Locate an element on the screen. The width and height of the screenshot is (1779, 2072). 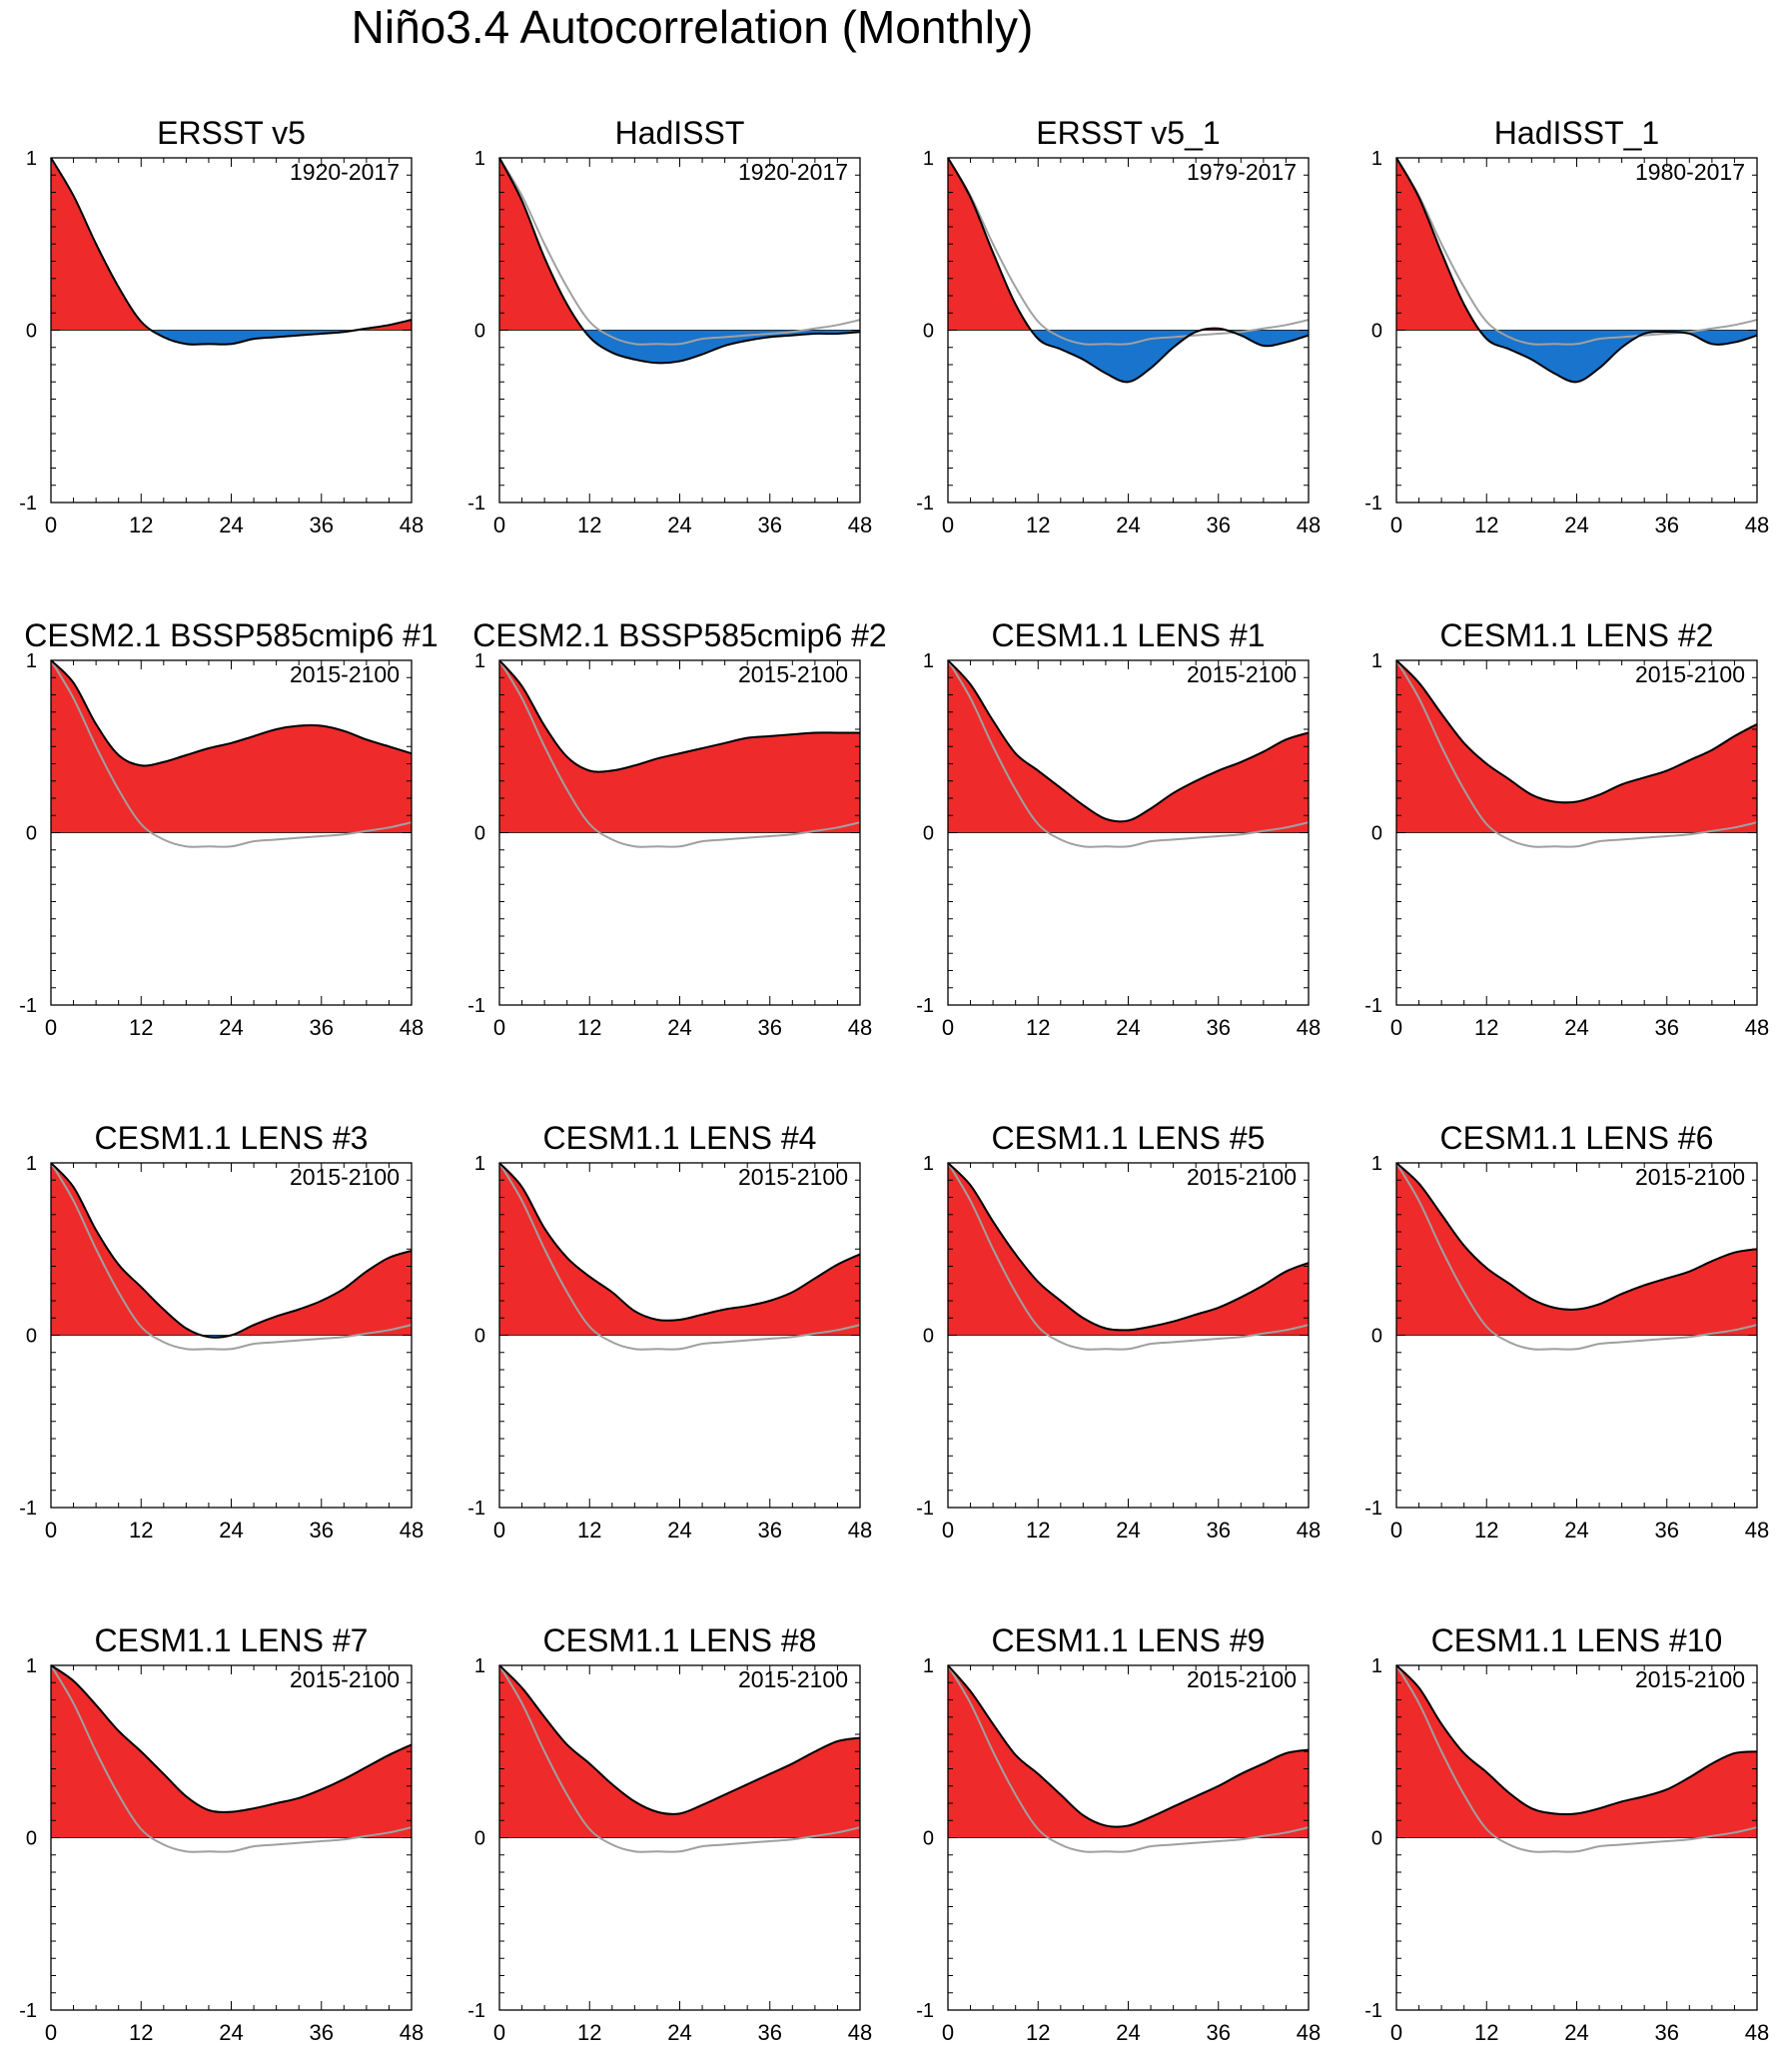
panel-8: 1 0 -1 0 12 24 36 48 CESM1.1 LENS #2 2015-2100 is located at coordinates (1566, 828).